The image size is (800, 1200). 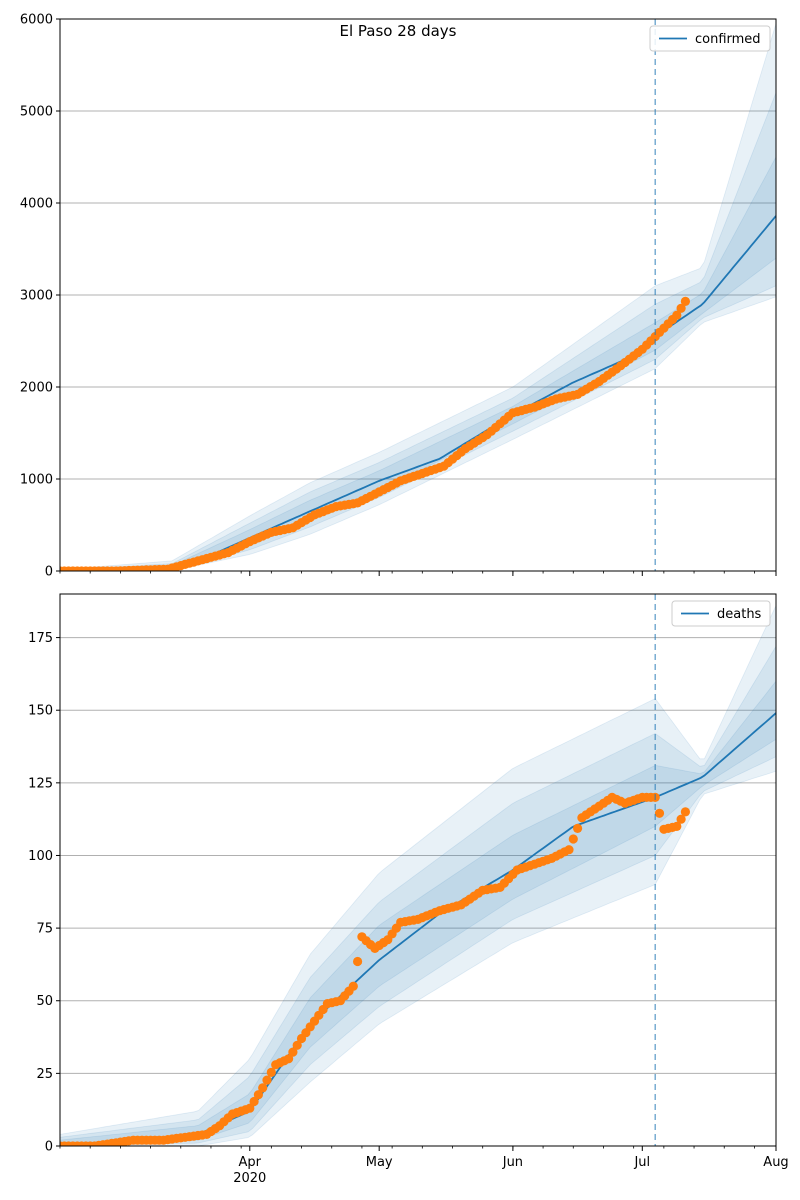 I want to click on y-tick-label: 150, so click(x=40, y=711).